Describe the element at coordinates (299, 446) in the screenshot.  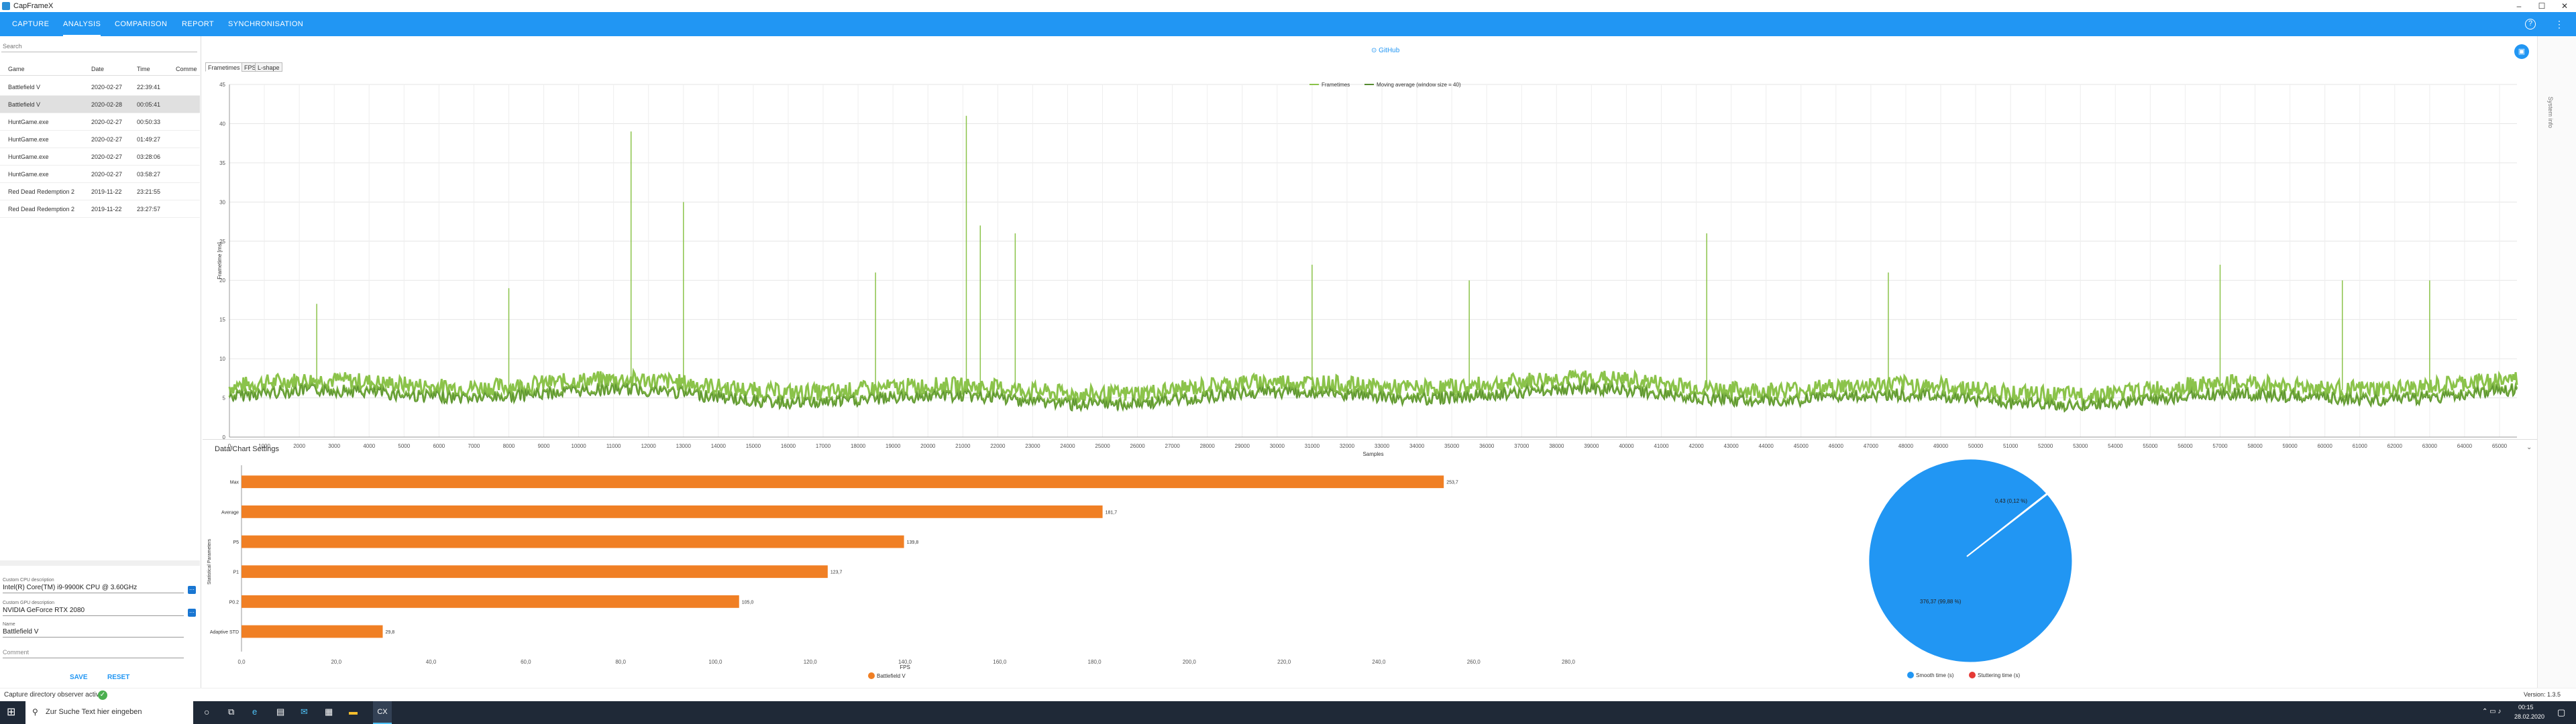
I see `x-tick-label: 2000` at that location.